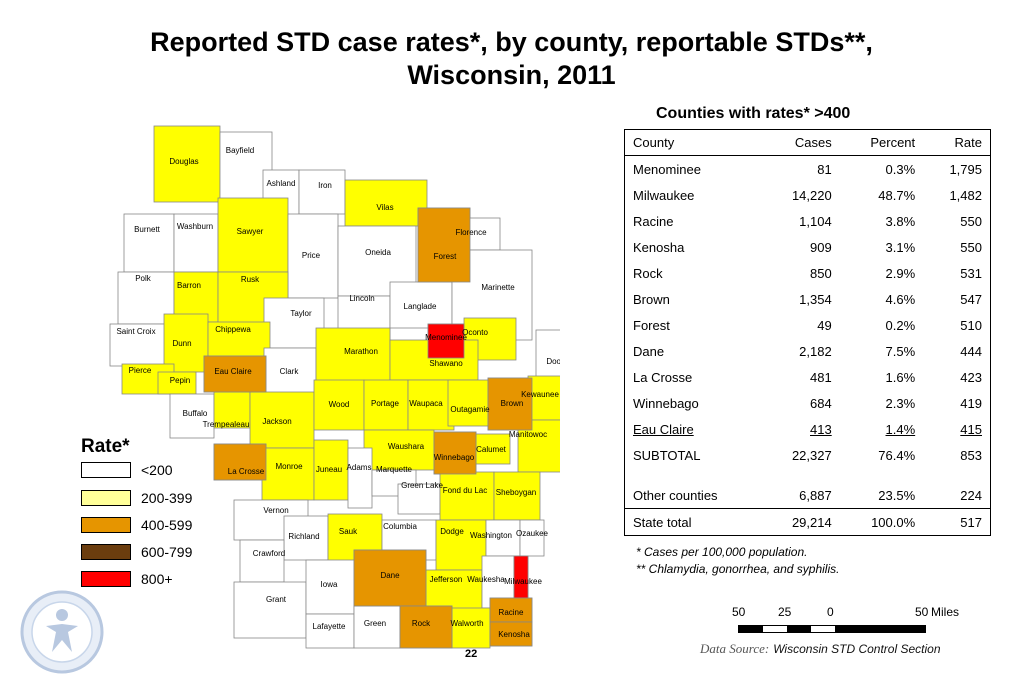 Image resolution: width=1023 pixels, height=682 pixels. Describe the element at coordinates (965, 195) in the screenshot. I see `cell-rate: 1,482` at that location.